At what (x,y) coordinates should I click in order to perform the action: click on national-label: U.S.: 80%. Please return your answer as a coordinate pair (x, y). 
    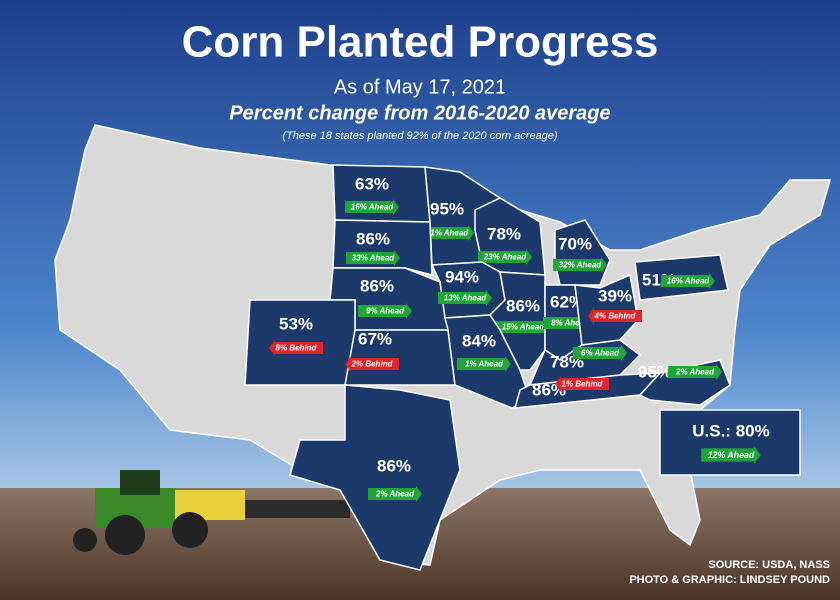
    Looking at the image, I should click on (730, 430).